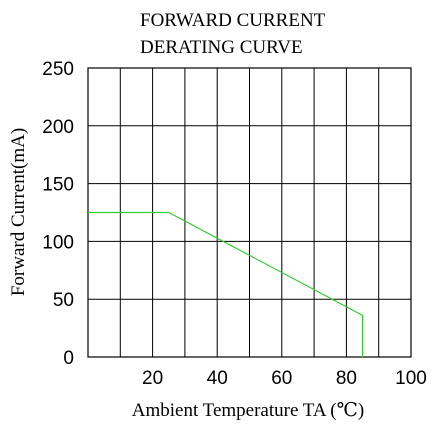 The height and width of the screenshot is (427, 438). I want to click on x-tick-label: 80, so click(346, 378).